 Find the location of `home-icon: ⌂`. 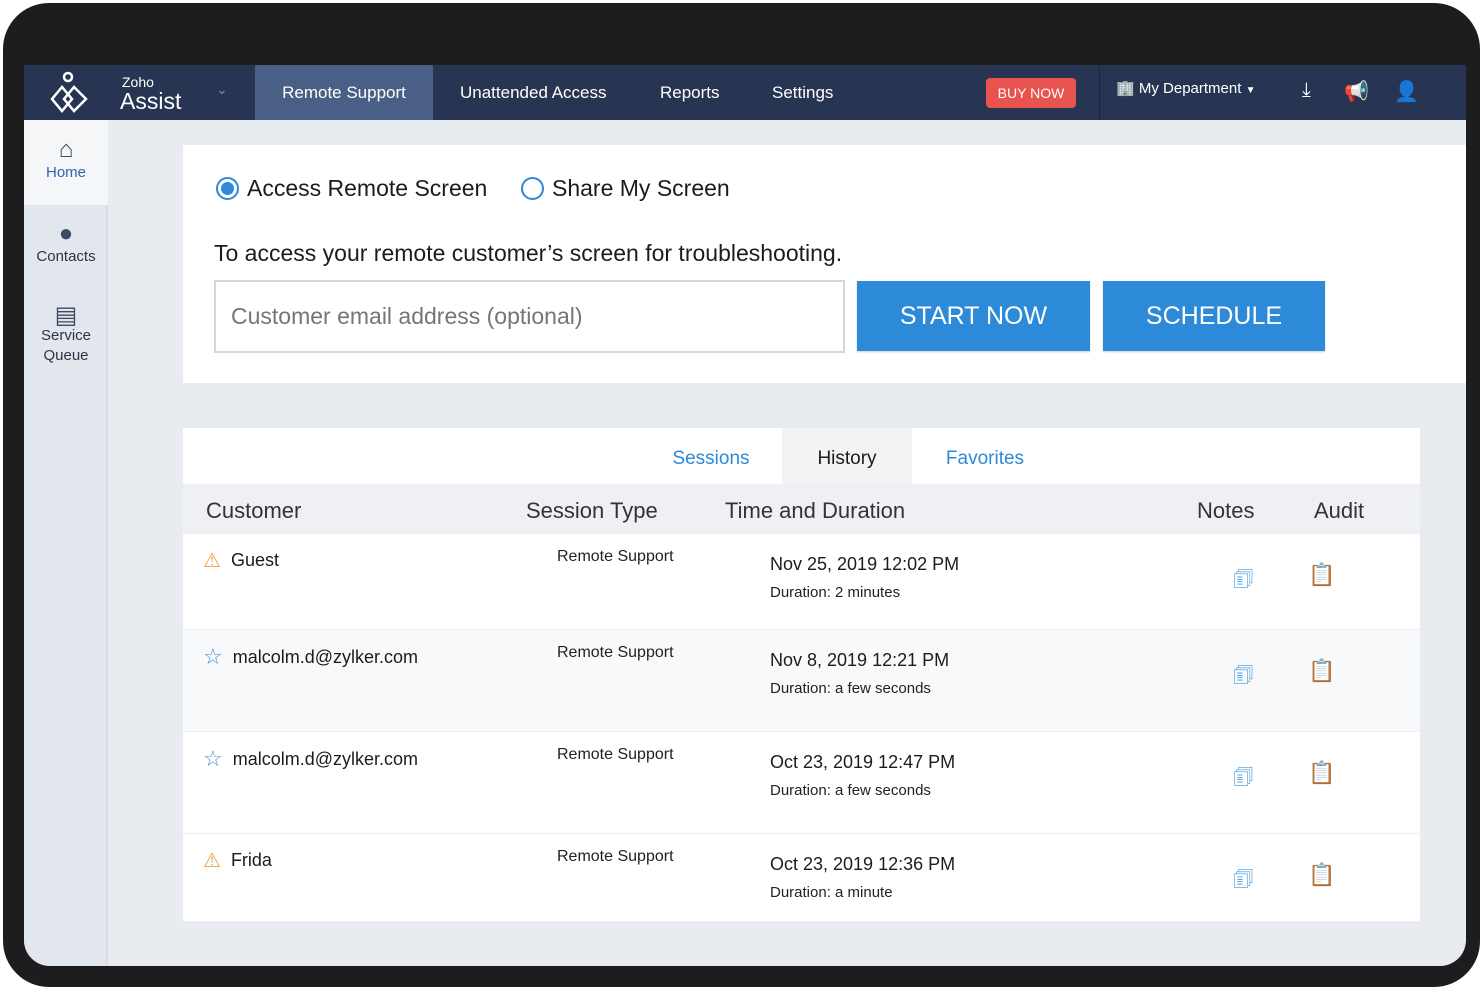

home-icon: ⌂ is located at coordinates (66, 149).